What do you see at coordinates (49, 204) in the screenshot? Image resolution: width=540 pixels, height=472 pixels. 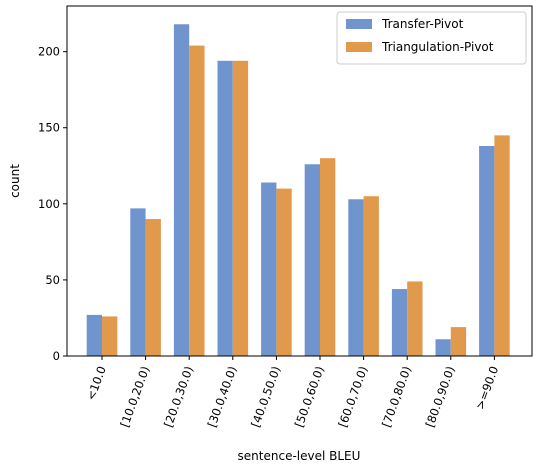 I see `y-tick-label: 100` at bounding box center [49, 204].